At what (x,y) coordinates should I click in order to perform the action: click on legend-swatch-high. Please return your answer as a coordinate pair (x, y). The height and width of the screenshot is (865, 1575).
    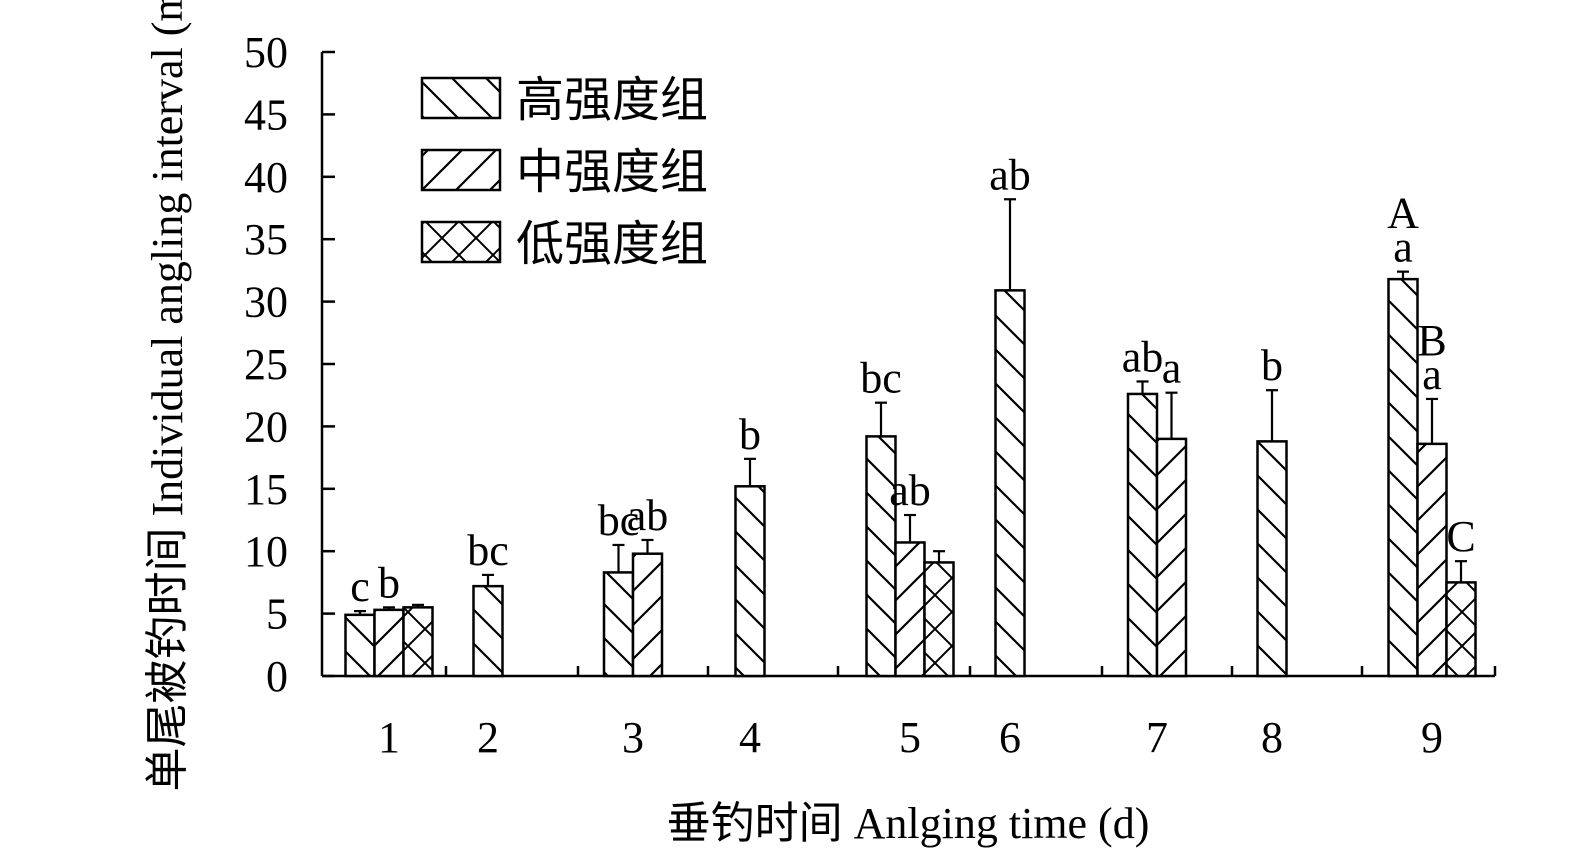
    Looking at the image, I should click on (461, 98).